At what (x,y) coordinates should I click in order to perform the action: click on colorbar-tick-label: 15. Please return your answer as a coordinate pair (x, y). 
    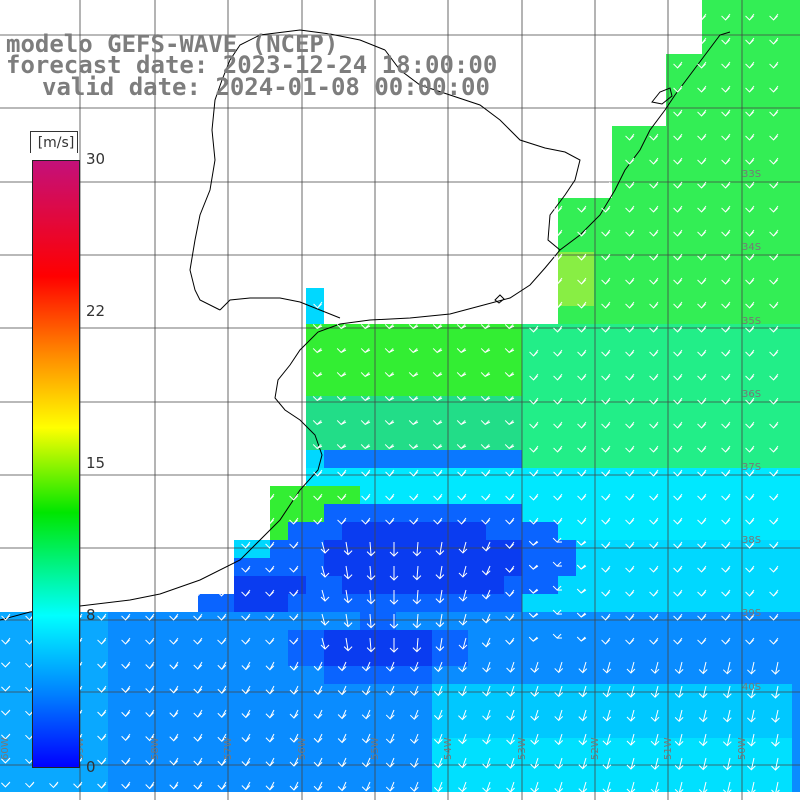
    Looking at the image, I should click on (96, 463).